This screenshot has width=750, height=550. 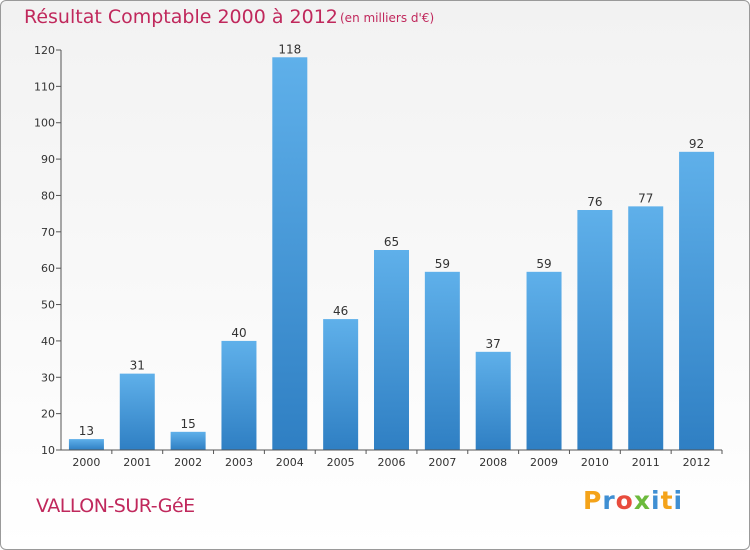 I want to click on proxiti-logo: Proxiti, so click(x=633, y=500).